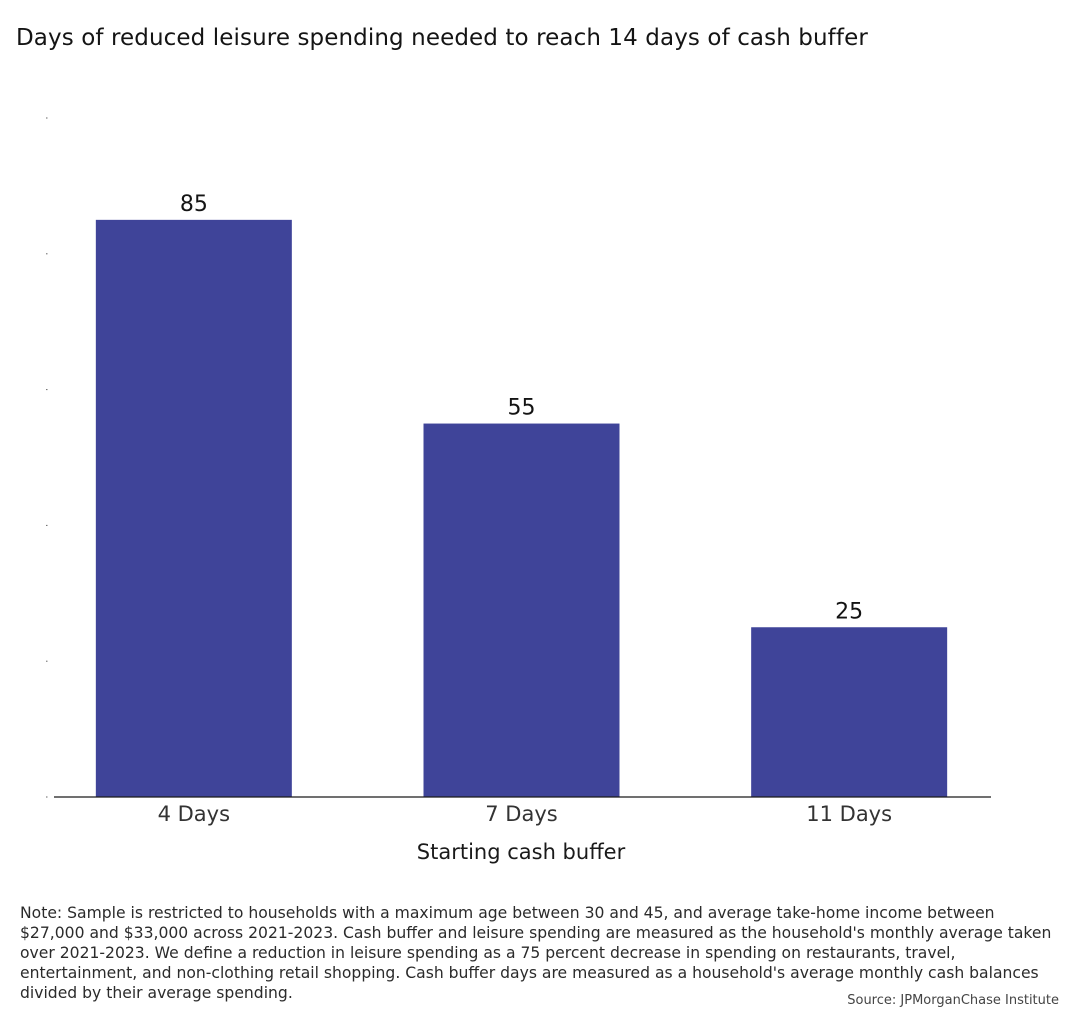 Image resolution: width=1070 pixels, height=1016 pixels. I want to click on bar-value-label: 85, so click(194, 204).